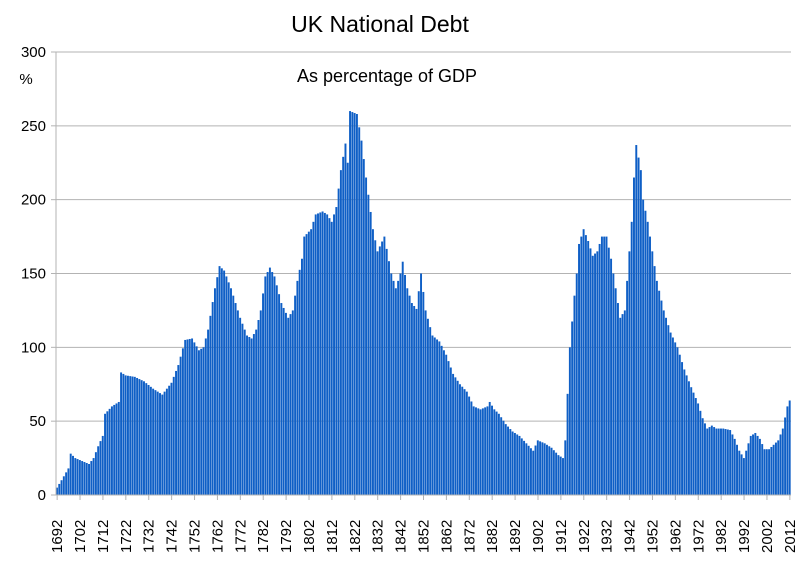  I want to click on x-tick-label: 1972, so click(698, 536).